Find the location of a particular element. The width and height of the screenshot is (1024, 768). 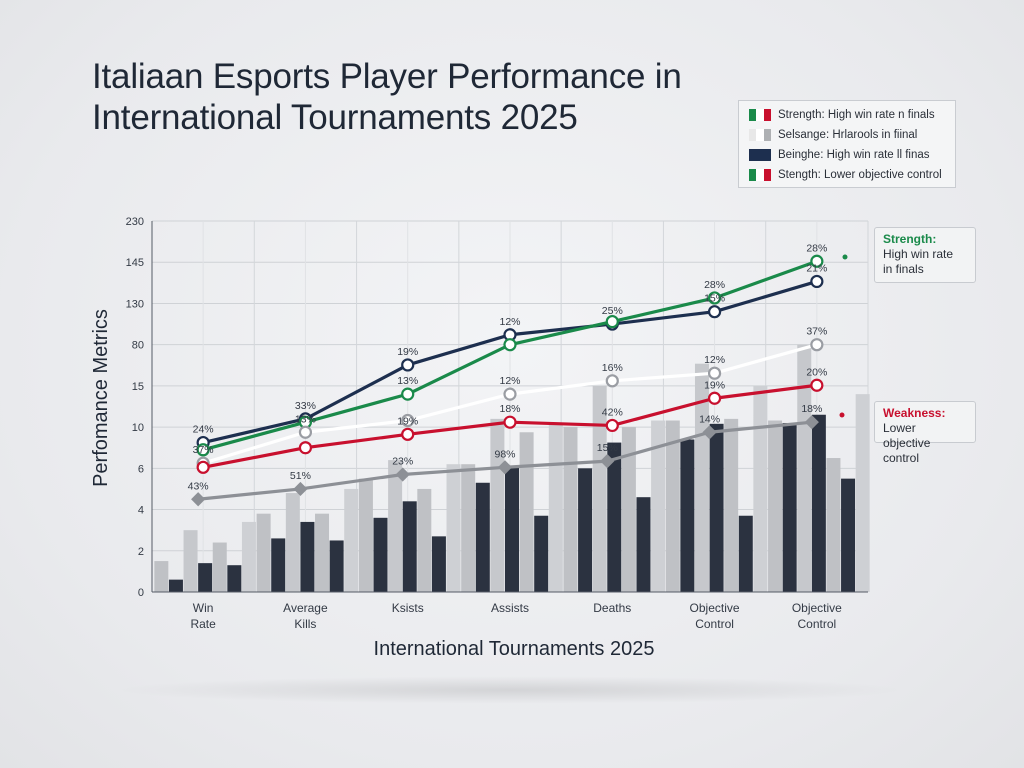

data-label: 98% is located at coordinates (504, 454).